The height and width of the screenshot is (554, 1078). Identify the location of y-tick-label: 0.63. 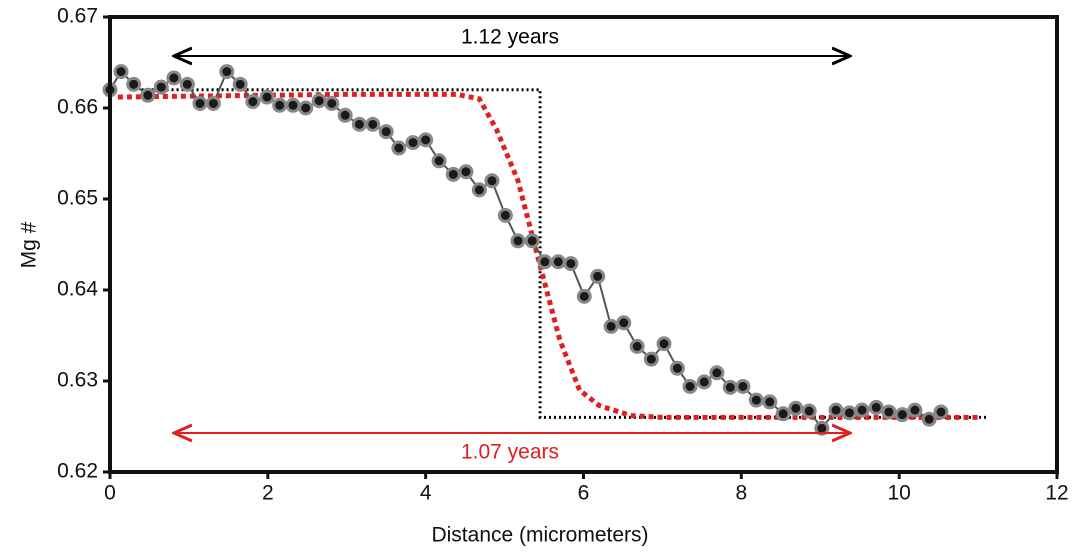
(77, 380).